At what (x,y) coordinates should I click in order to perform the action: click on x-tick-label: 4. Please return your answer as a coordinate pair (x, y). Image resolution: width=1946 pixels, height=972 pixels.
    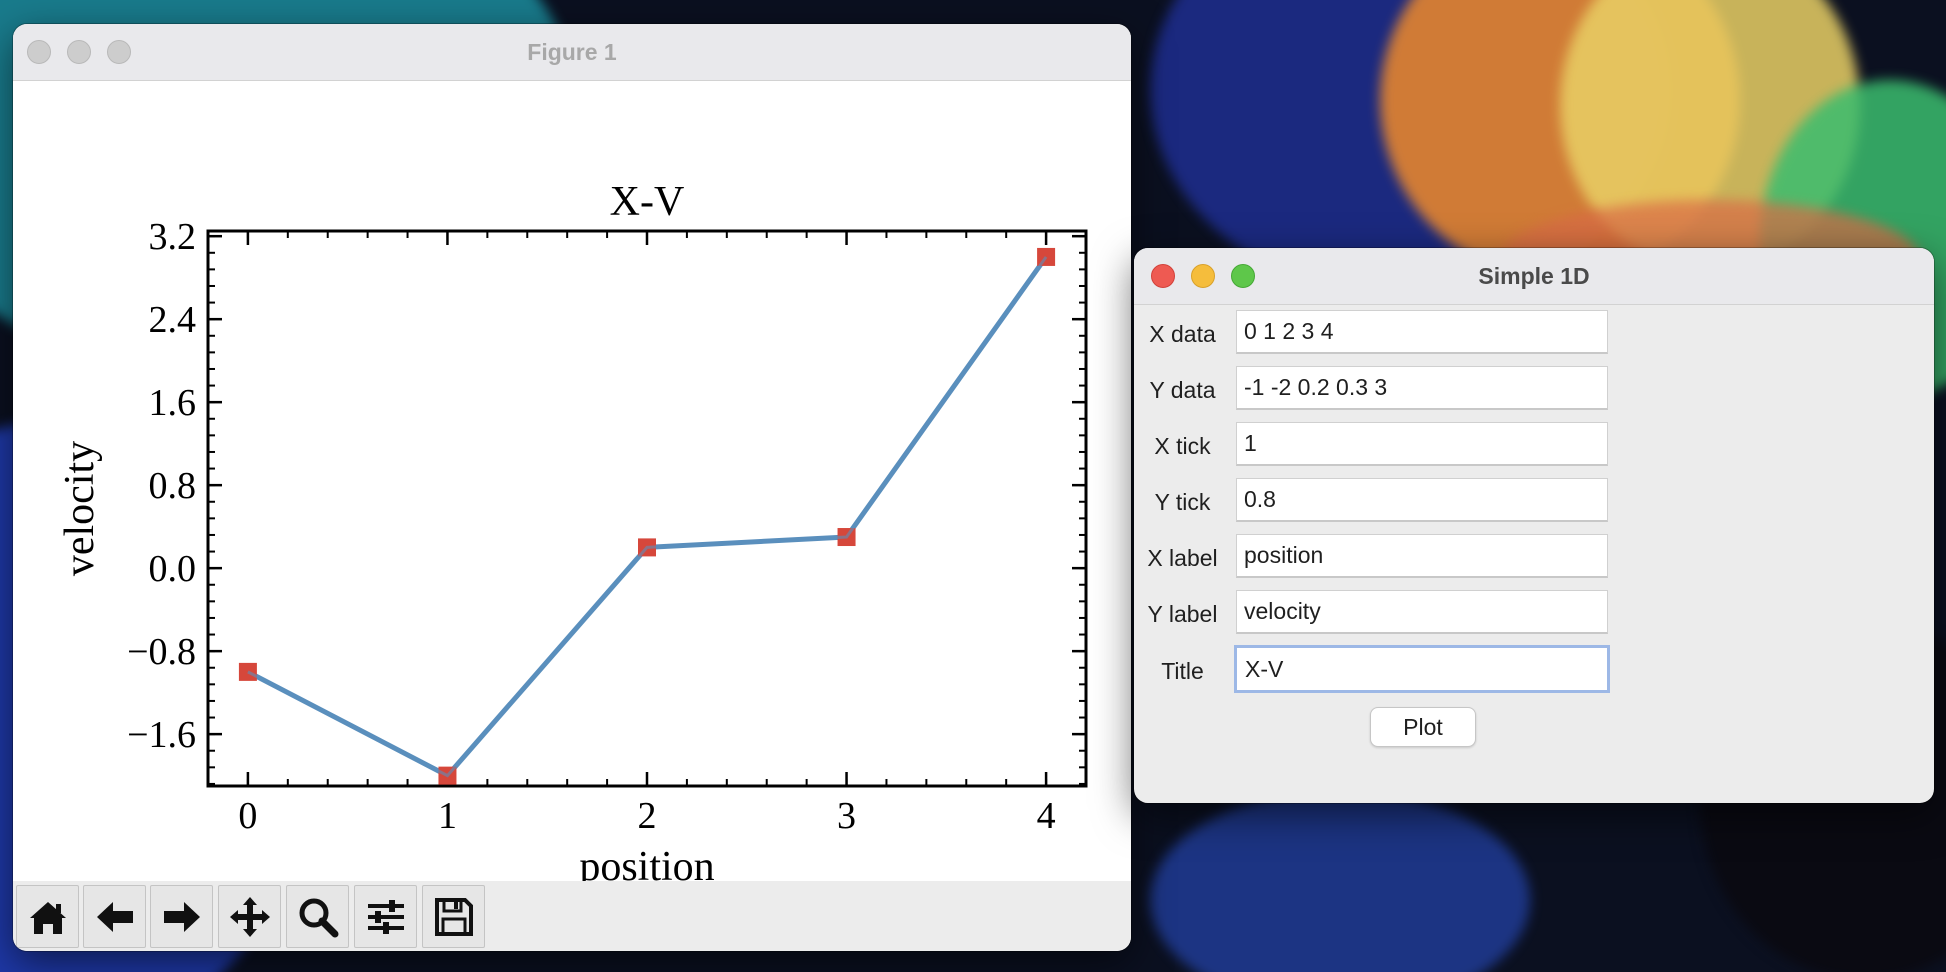
    Looking at the image, I should click on (1046, 816).